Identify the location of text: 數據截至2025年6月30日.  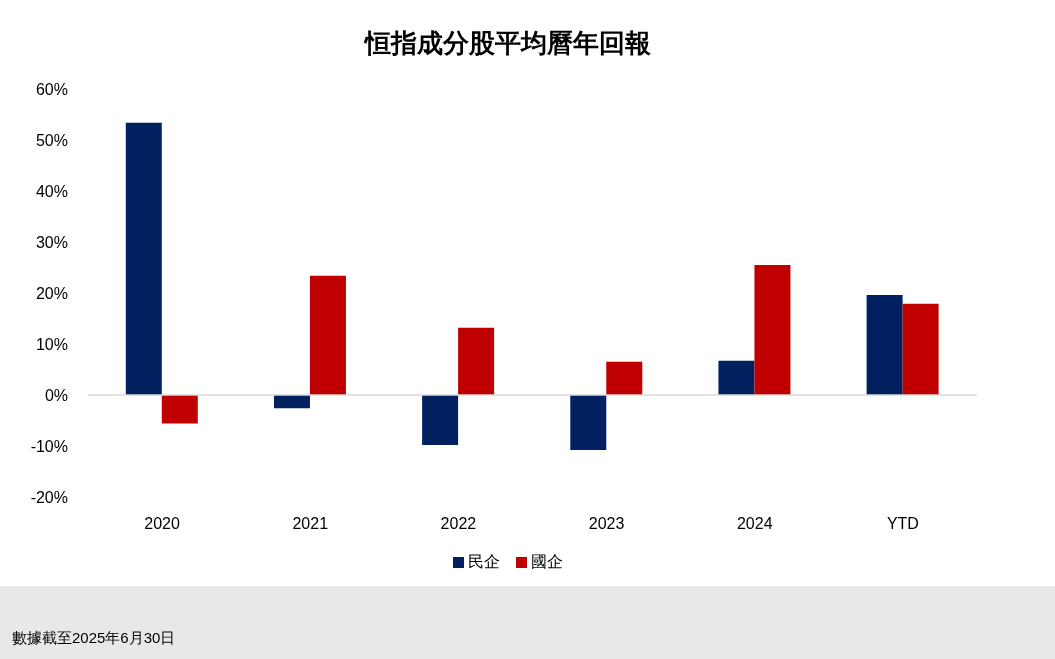
(94, 638).